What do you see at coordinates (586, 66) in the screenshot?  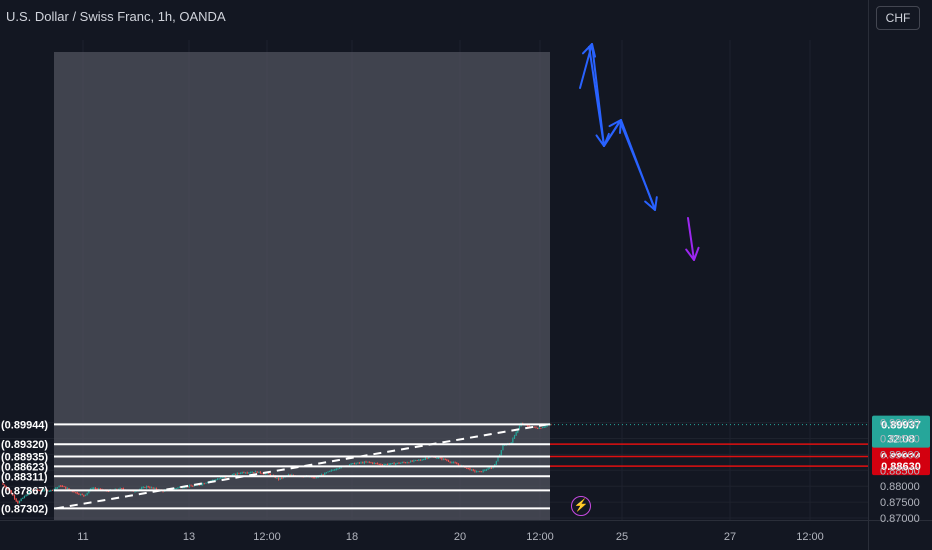 I see `arrow-up` at bounding box center [586, 66].